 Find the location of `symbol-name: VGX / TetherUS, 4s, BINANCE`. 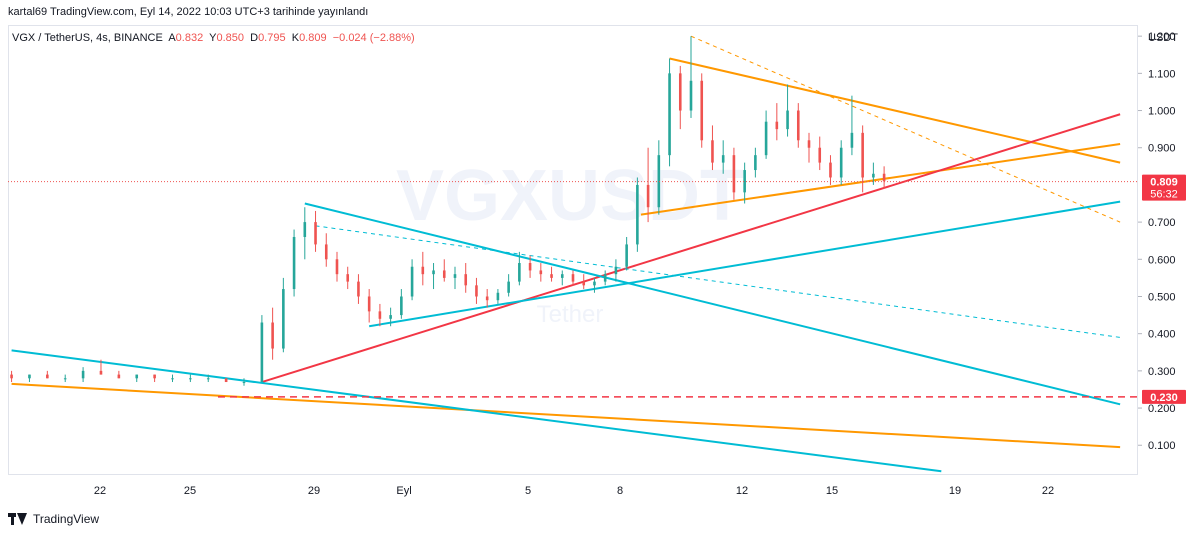

symbol-name: VGX / TetherUS, 4s, BINANCE is located at coordinates (87, 38).